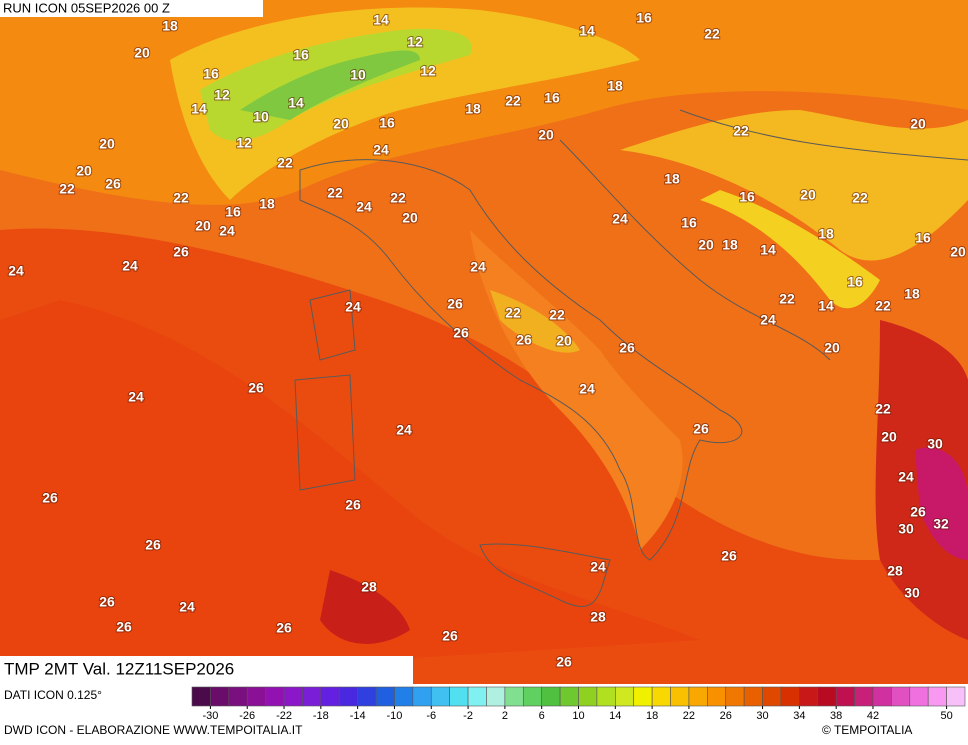  Describe the element at coordinates (86, 7) in the screenshot. I see `run-title: RUN ICON 05SEP2026 00 Z` at that location.